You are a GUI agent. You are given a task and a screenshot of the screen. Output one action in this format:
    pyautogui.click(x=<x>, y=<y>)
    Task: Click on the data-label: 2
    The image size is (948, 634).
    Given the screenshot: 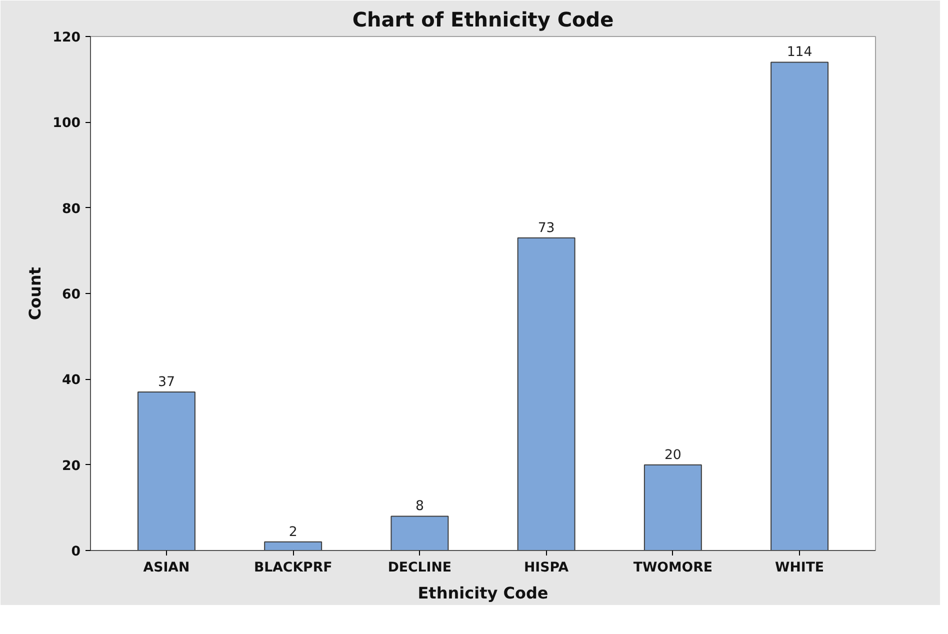 What is the action you would take?
    pyautogui.click(x=293, y=532)
    